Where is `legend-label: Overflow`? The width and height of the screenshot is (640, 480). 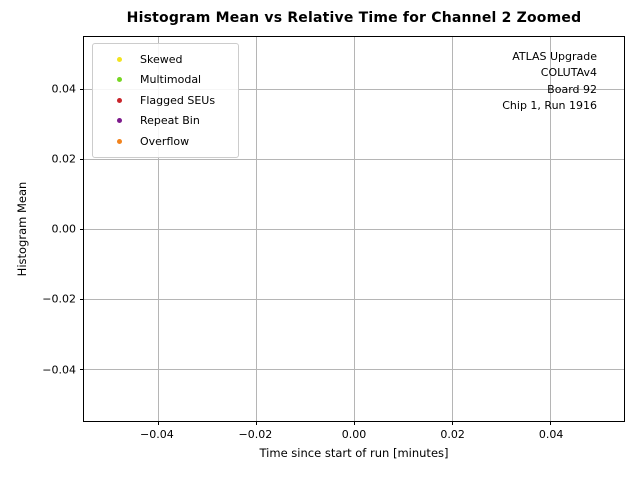 legend-label: Overflow is located at coordinates (165, 141).